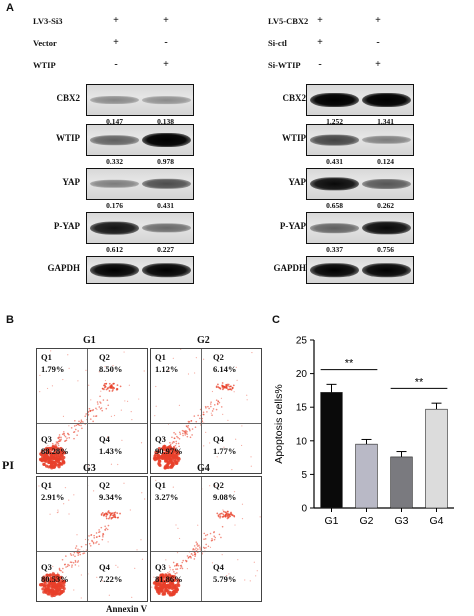 This screenshot has width=474, height=616. What do you see at coordinates (10, 8) in the screenshot?
I see `panel-a-letter: A` at bounding box center [10, 8].